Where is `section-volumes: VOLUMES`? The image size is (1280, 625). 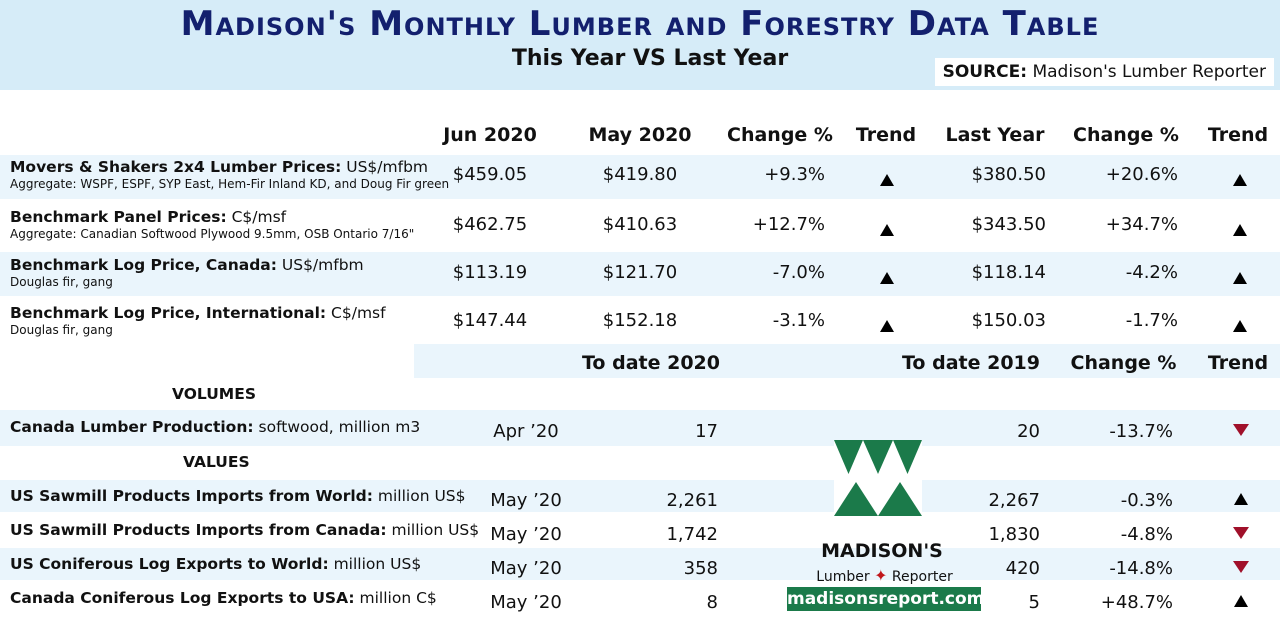 section-volumes: VOLUMES is located at coordinates (214, 394).